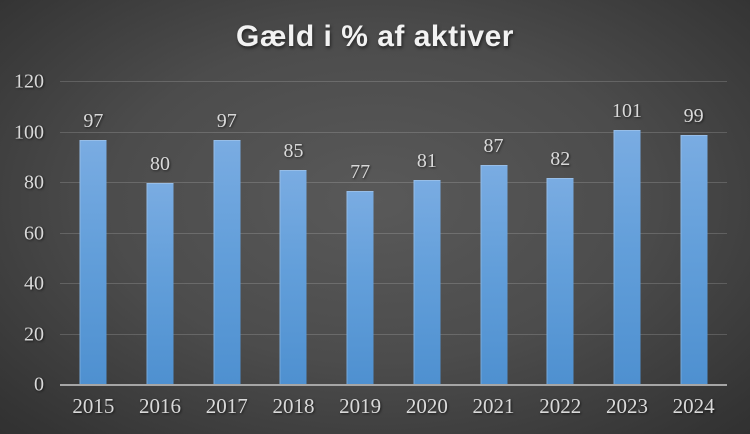 Image resolution: width=750 pixels, height=434 pixels. I want to click on bar-2018, so click(293, 277).